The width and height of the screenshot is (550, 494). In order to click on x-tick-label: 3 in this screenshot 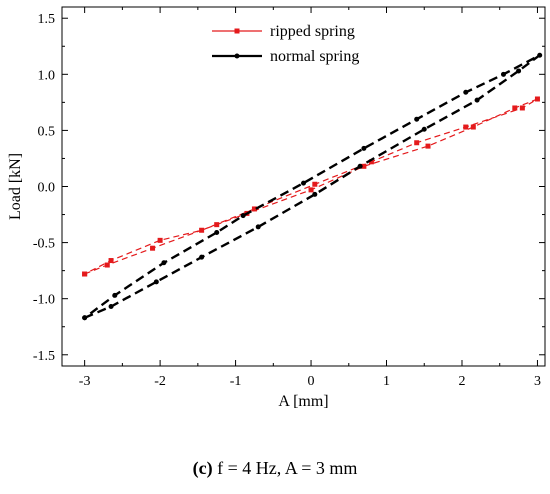, I will do `click(537, 381)`.